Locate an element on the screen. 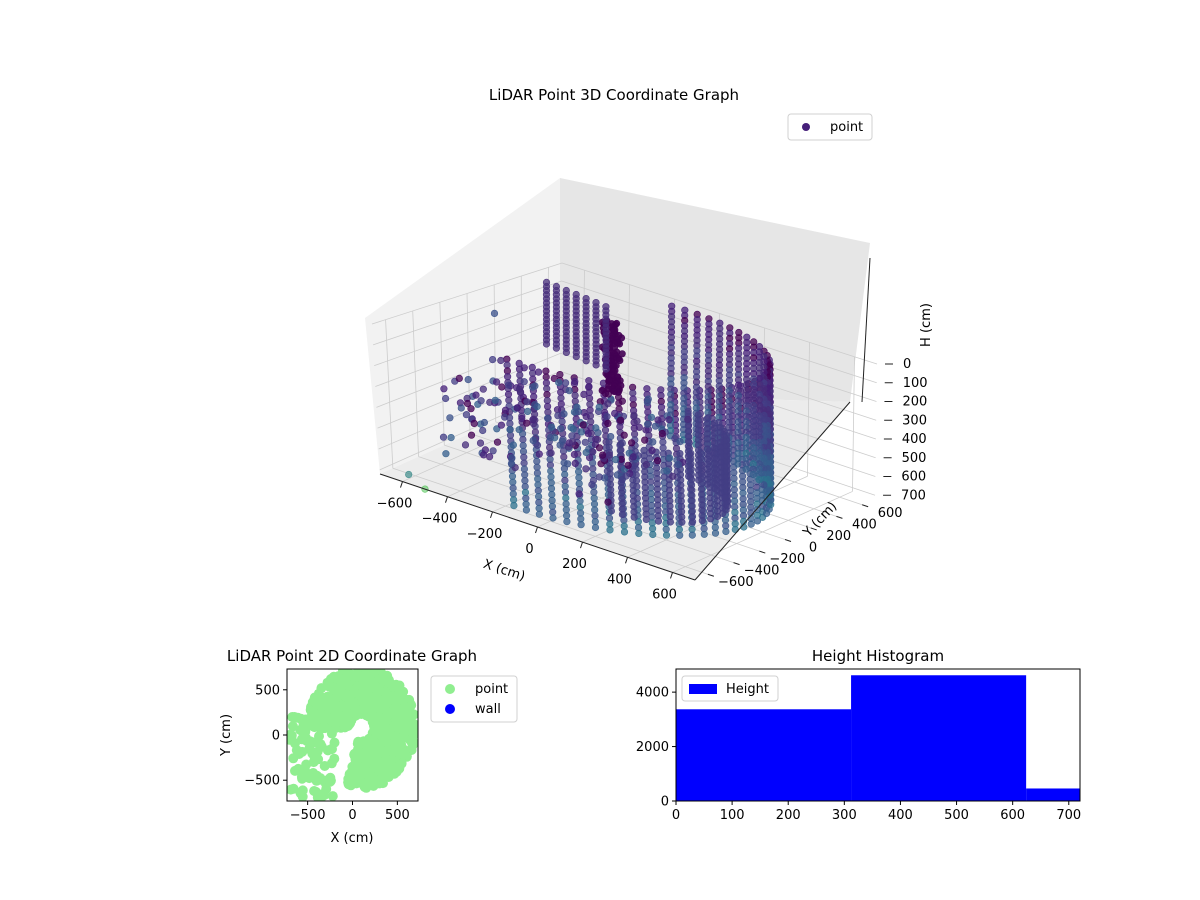 This screenshot has height=900, width=1200. y-tick-label: 0 is located at coordinates (813, 548).